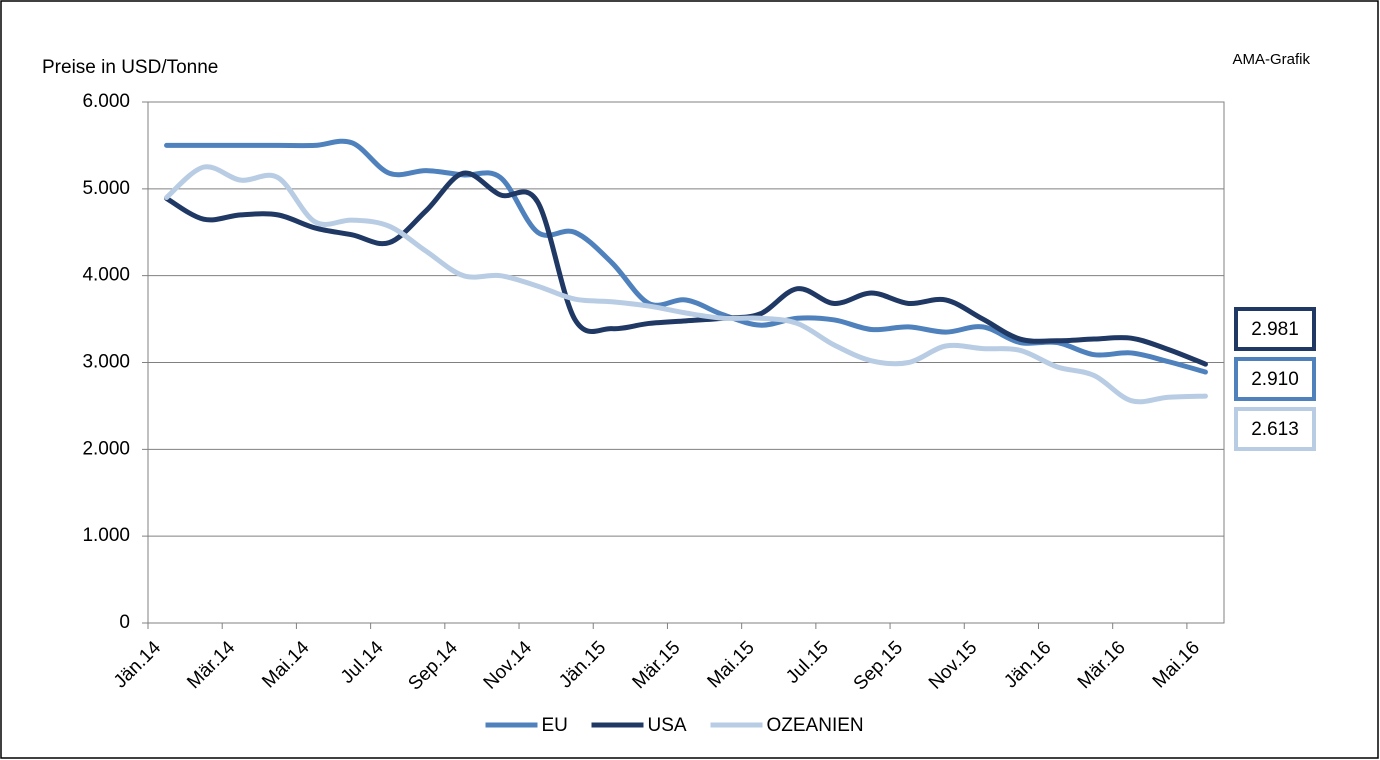 This screenshot has width=1380, height=760. Describe the element at coordinates (106, 188) in the screenshot. I see `y-tick-label: 5.000` at that location.